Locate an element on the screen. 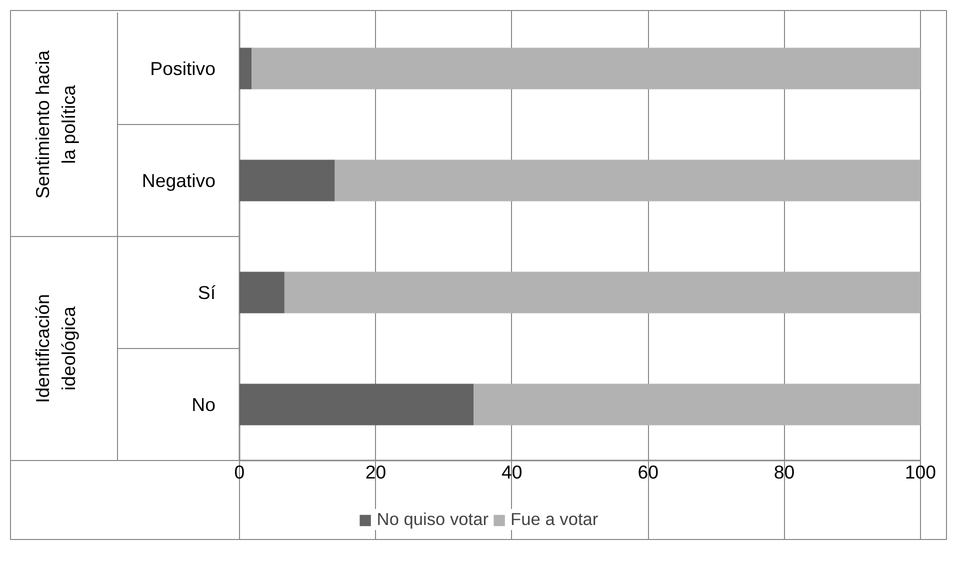  legend-label: Fue a votar is located at coordinates (554, 519).